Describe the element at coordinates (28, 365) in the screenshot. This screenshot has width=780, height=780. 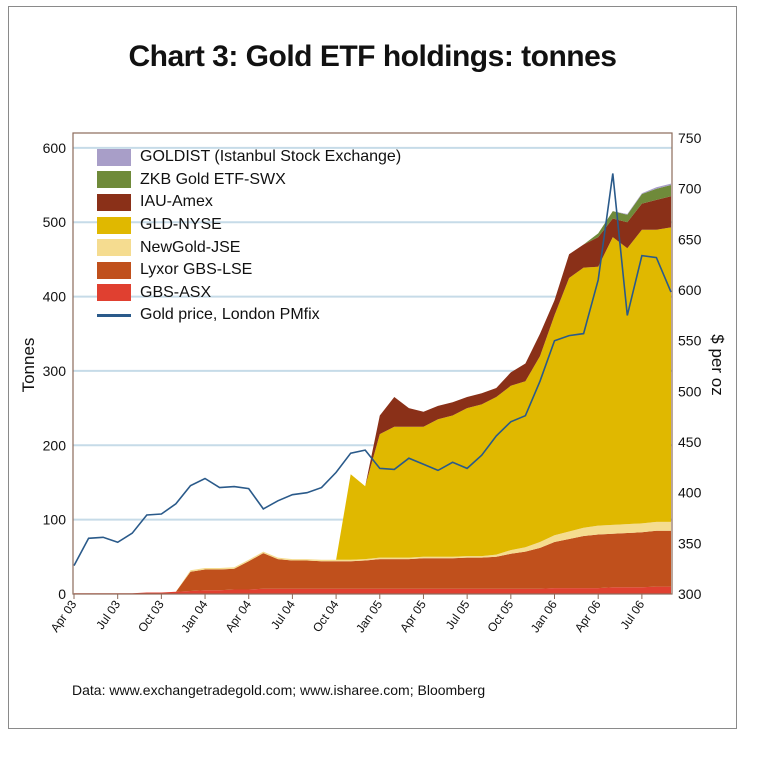
I see `y-axis-label: Tonnes` at that location.